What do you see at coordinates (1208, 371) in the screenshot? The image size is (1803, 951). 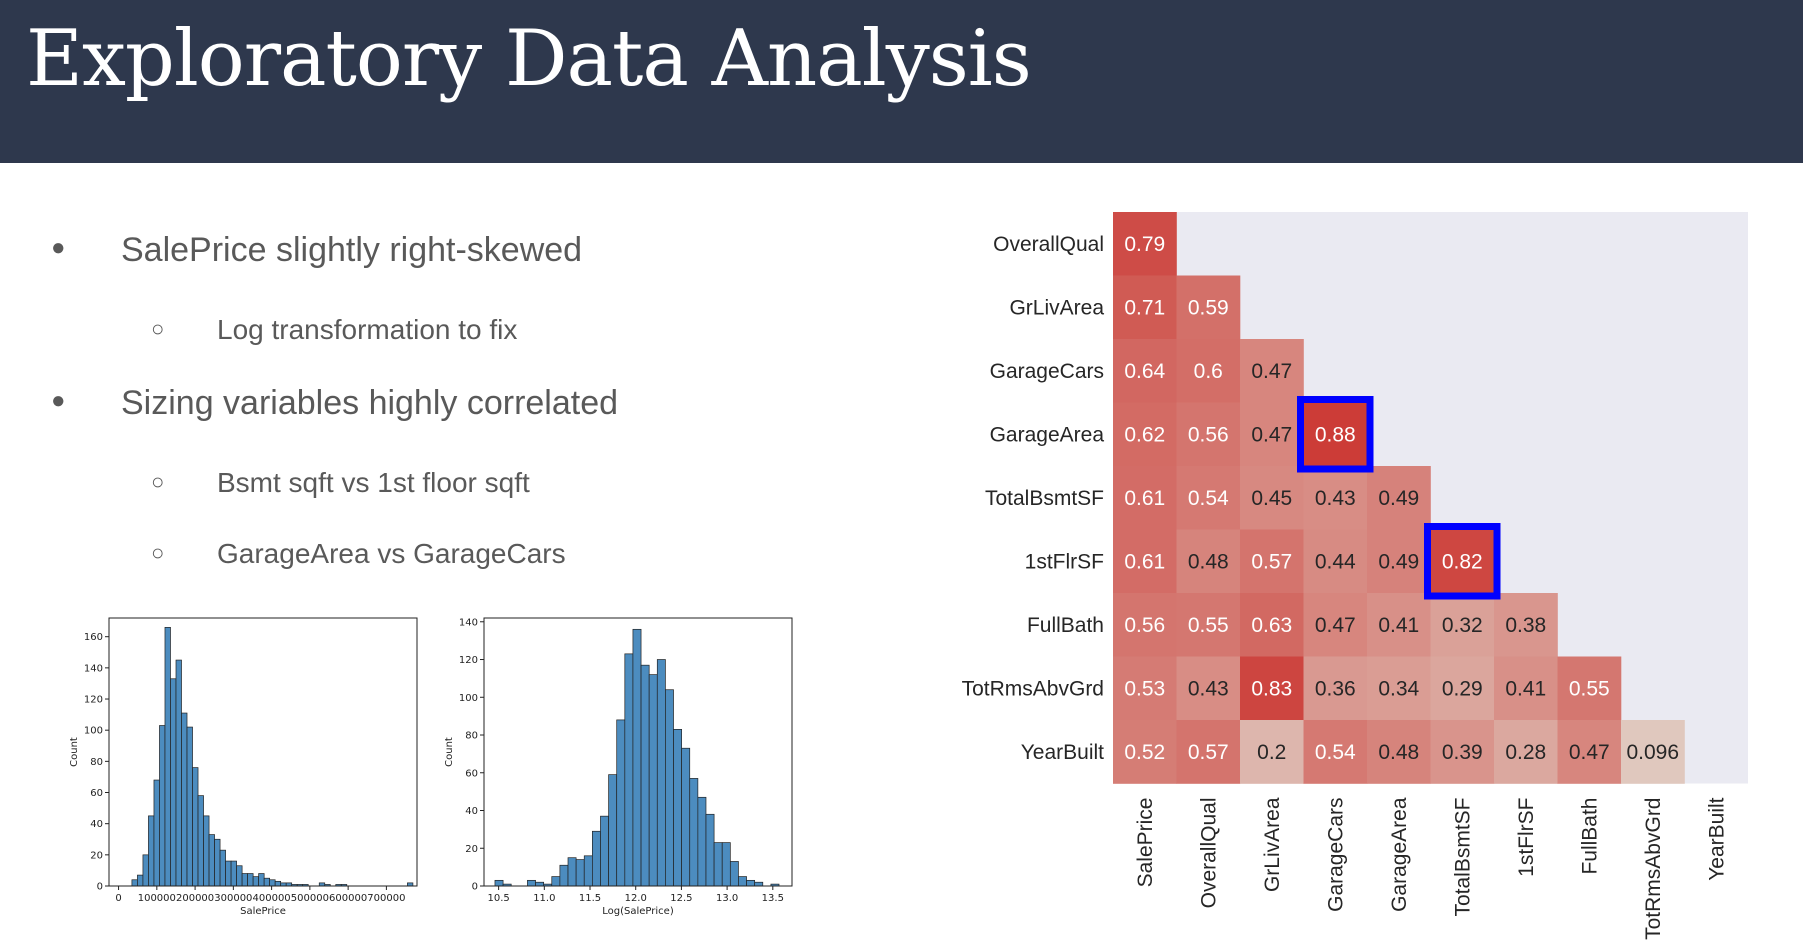 I see `cell-value: 0.6` at bounding box center [1208, 371].